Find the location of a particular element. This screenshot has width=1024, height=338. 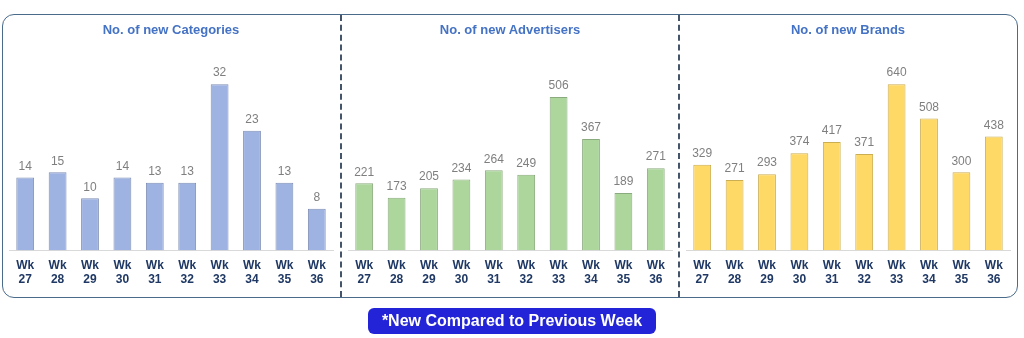

chart-title: No. of new Advertisers is located at coordinates (509, 30).